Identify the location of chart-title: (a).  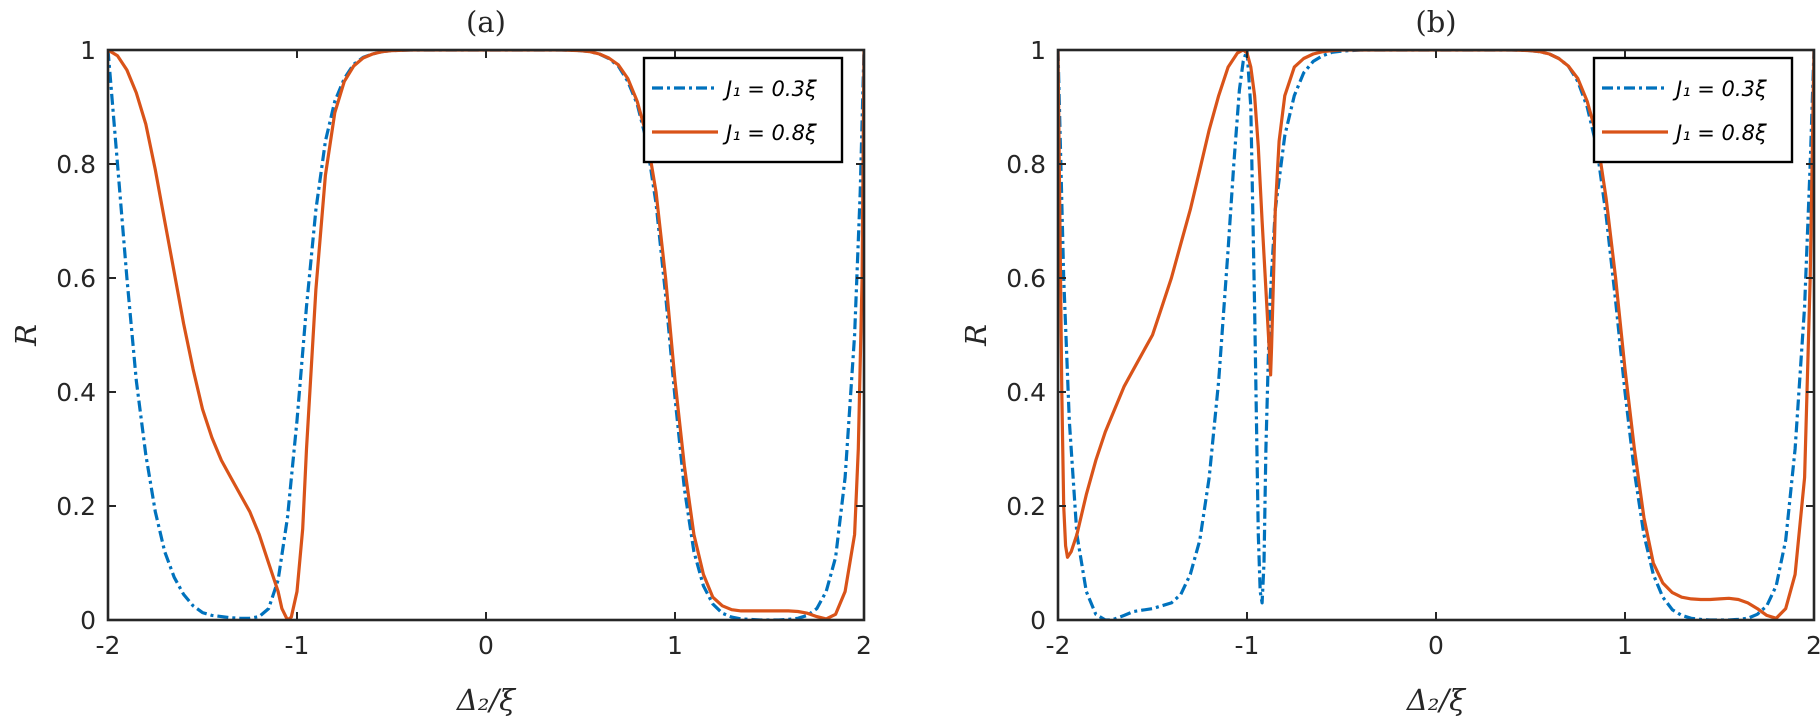
(486, 22).